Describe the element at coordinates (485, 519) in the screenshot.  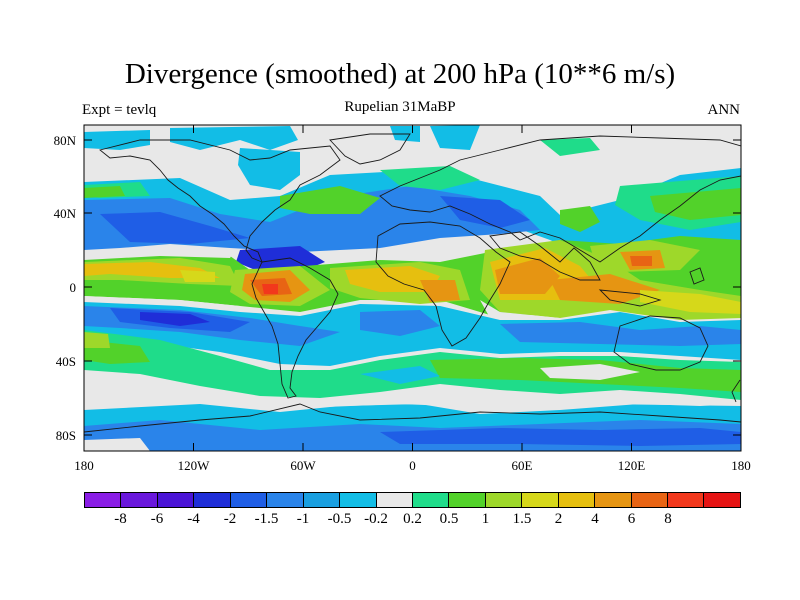
I see `colorbar-label: 1` at that location.